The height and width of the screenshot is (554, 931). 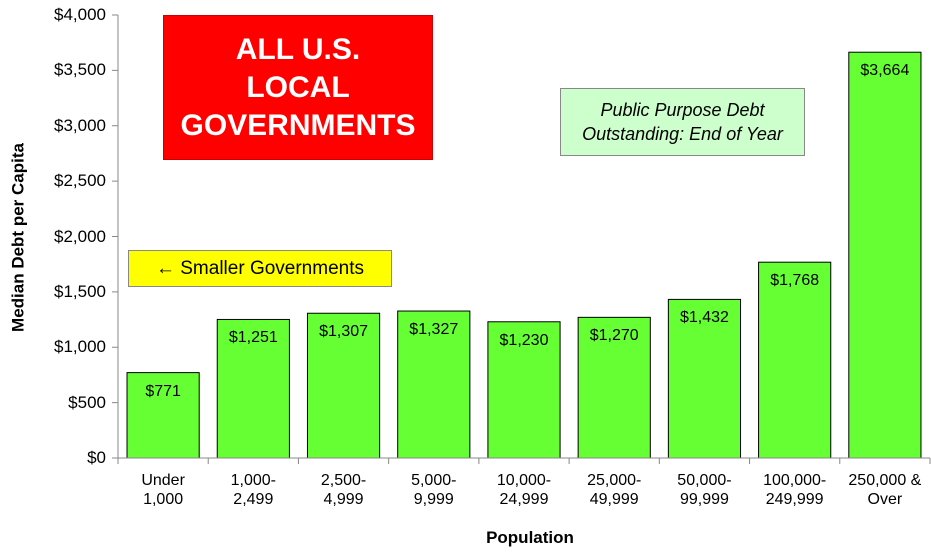 What do you see at coordinates (80, 291) in the screenshot?
I see `y-tick-label: $1,500` at bounding box center [80, 291].